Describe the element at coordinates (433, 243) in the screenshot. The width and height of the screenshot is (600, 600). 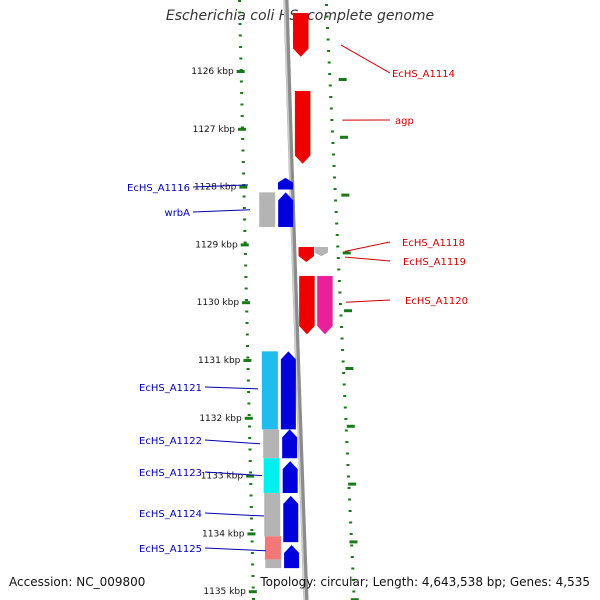
I see `gene-label-EcHS_A1118: EcHS_A1118` at that location.